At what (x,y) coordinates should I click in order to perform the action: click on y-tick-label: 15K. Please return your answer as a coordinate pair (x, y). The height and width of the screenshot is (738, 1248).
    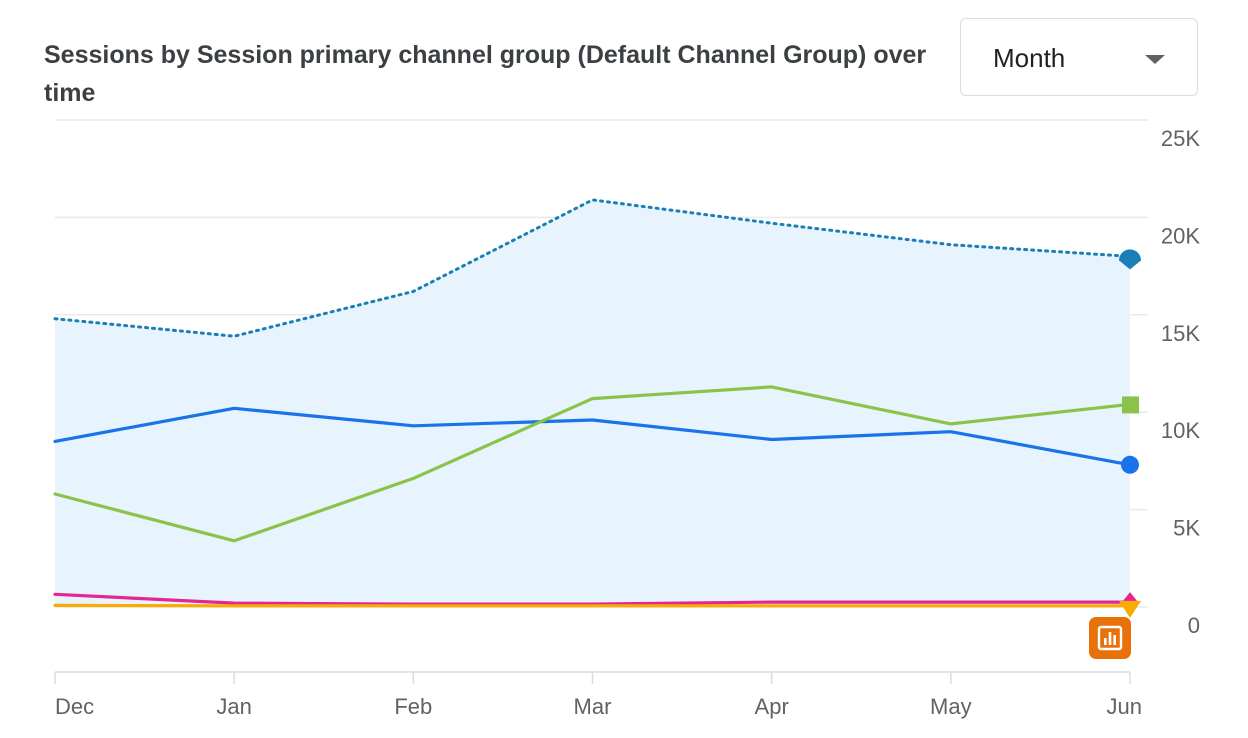
    Looking at the image, I should click on (1180, 333).